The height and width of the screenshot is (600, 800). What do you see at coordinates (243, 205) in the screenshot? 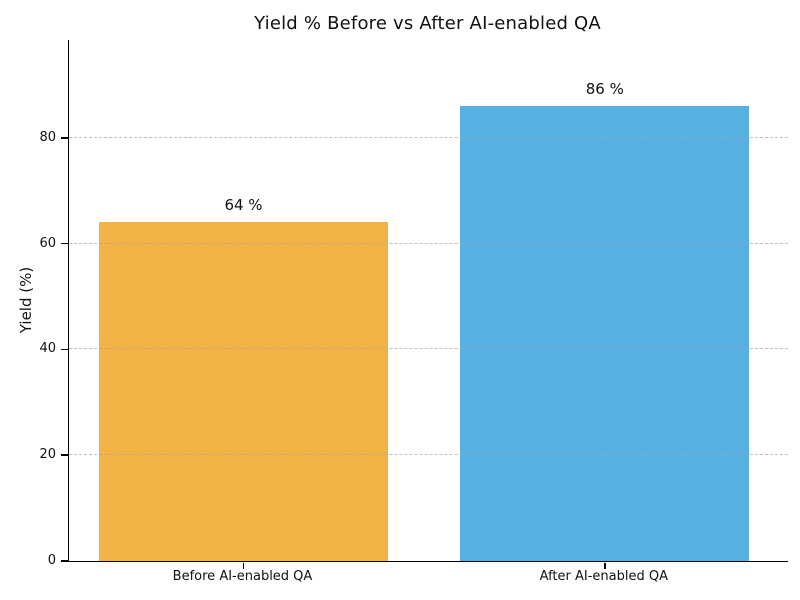
I see `bar-value-label: 64 %` at bounding box center [243, 205].